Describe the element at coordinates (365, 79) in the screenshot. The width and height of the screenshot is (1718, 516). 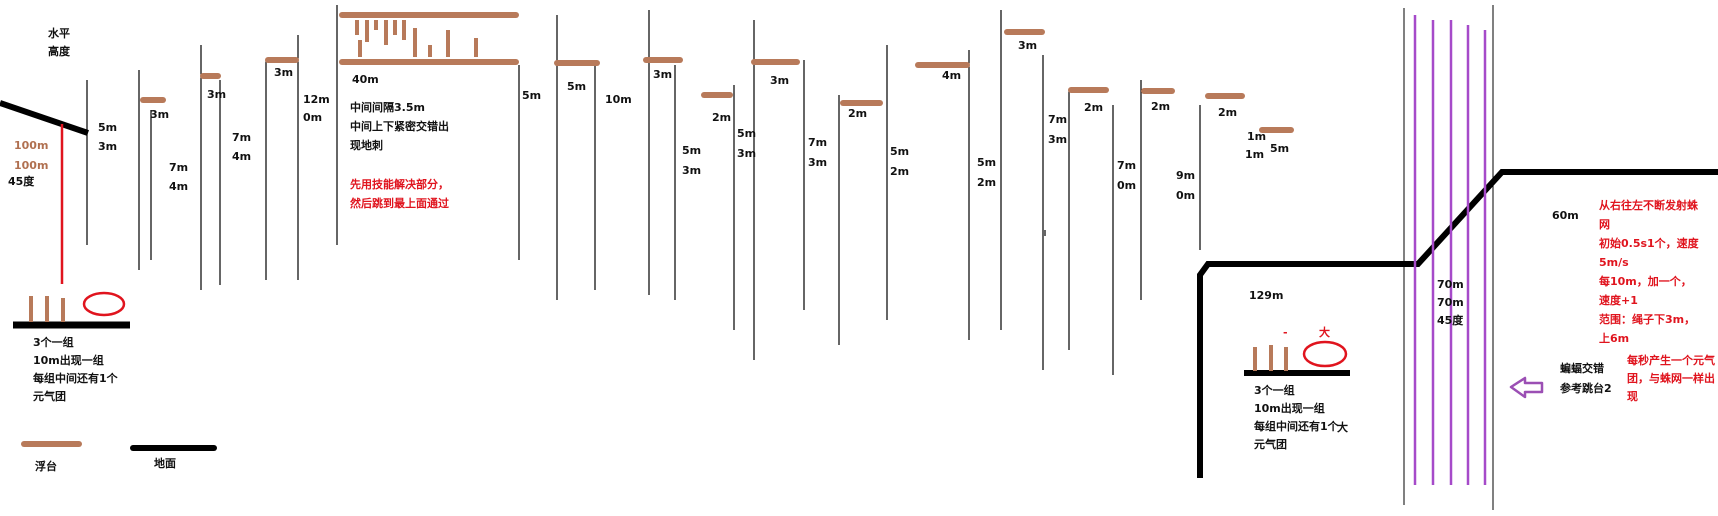
I see `size-label: 40m` at that location.